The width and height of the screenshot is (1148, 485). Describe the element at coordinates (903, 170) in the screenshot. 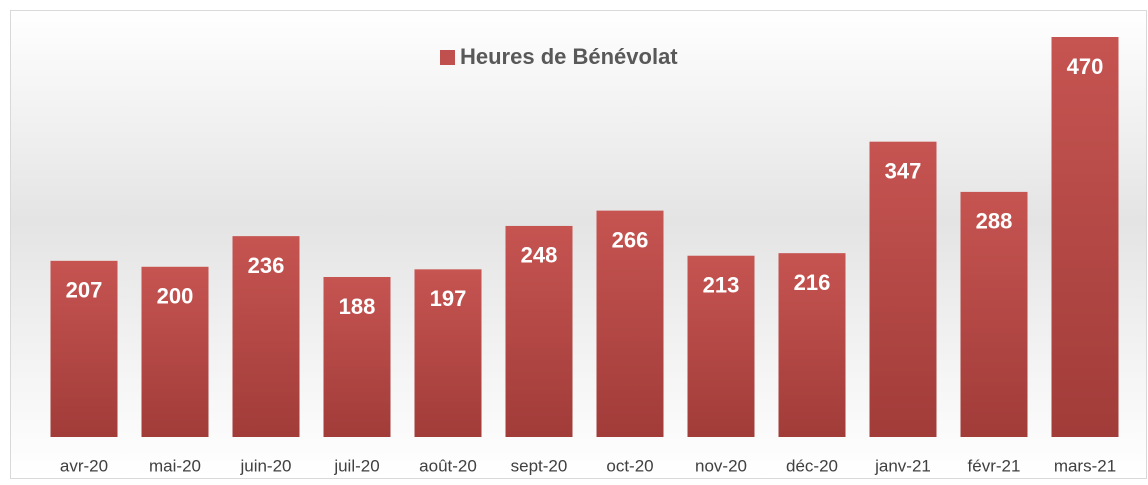

I see `data-label: 347` at that location.